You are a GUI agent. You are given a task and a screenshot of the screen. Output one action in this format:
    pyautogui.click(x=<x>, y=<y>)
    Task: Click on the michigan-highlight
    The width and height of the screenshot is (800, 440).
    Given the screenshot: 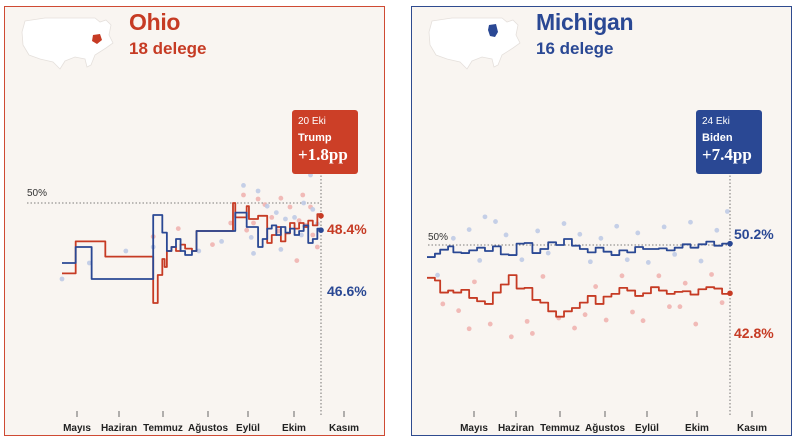 What is the action you would take?
    pyautogui.click(x=493, y=30)
    